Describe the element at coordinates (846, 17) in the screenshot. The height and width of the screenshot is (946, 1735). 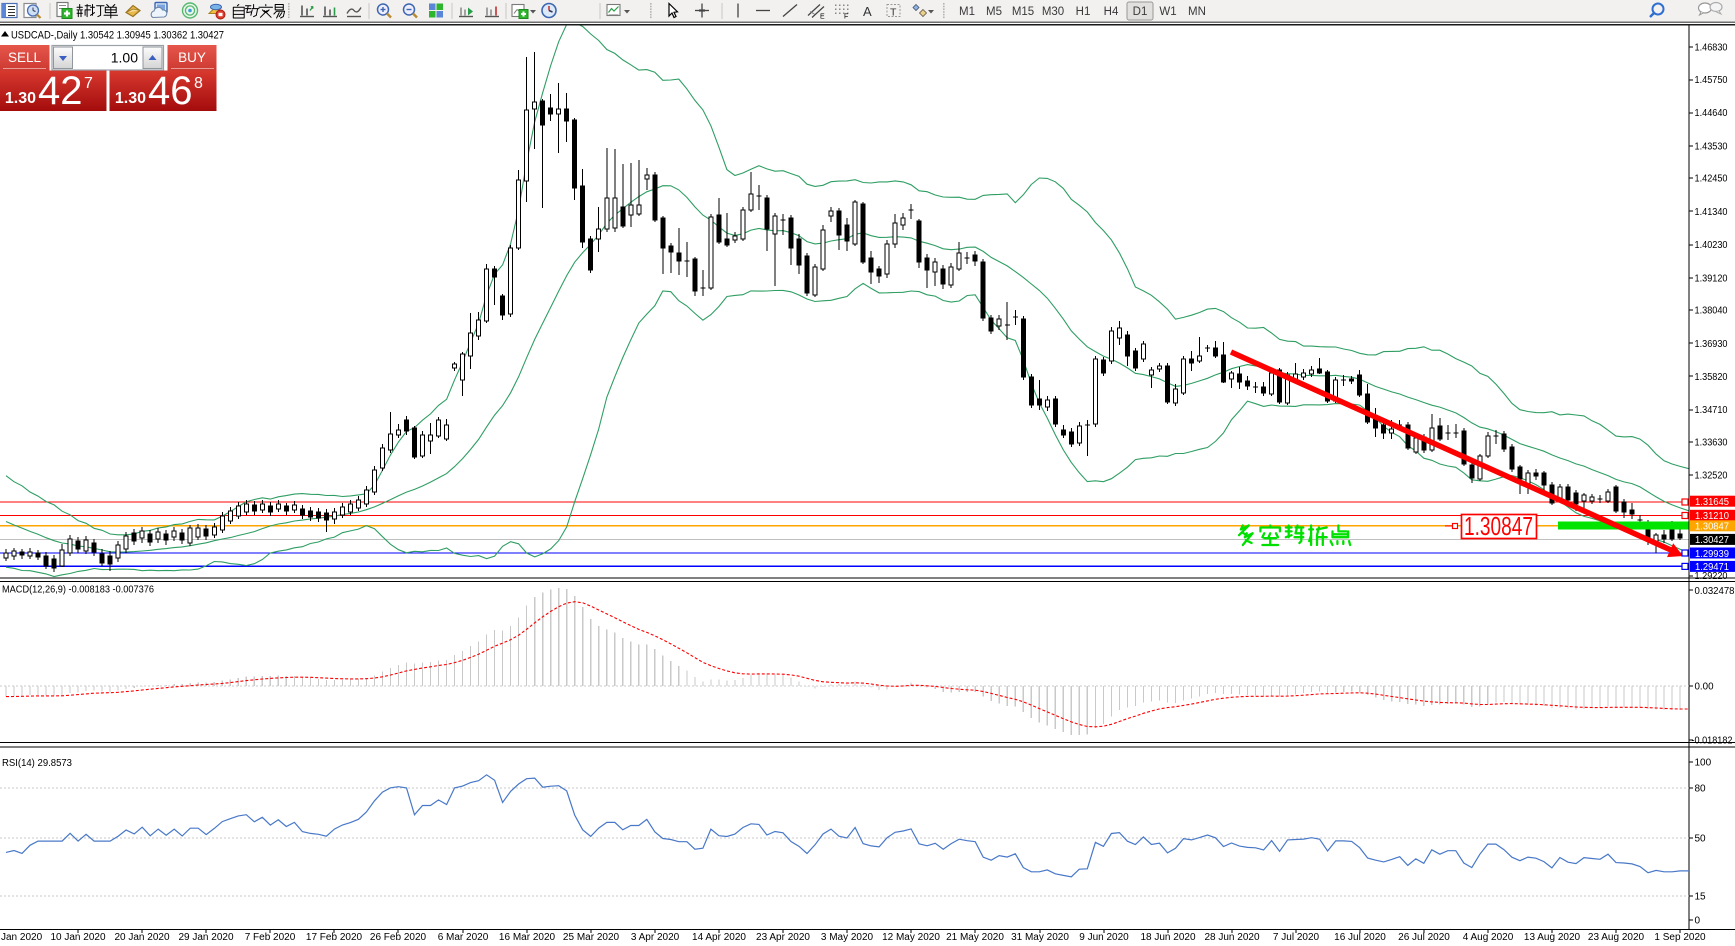
I see `svg-text: F` at that location.